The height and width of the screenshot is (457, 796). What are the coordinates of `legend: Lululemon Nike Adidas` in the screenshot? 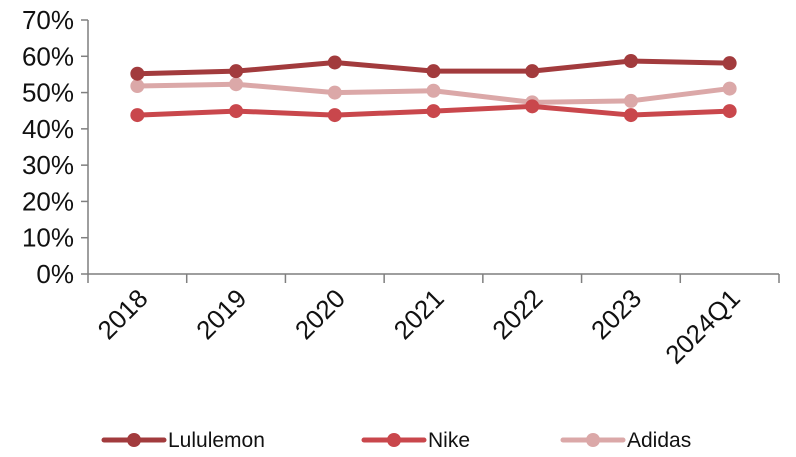 It's located at (396, 440).